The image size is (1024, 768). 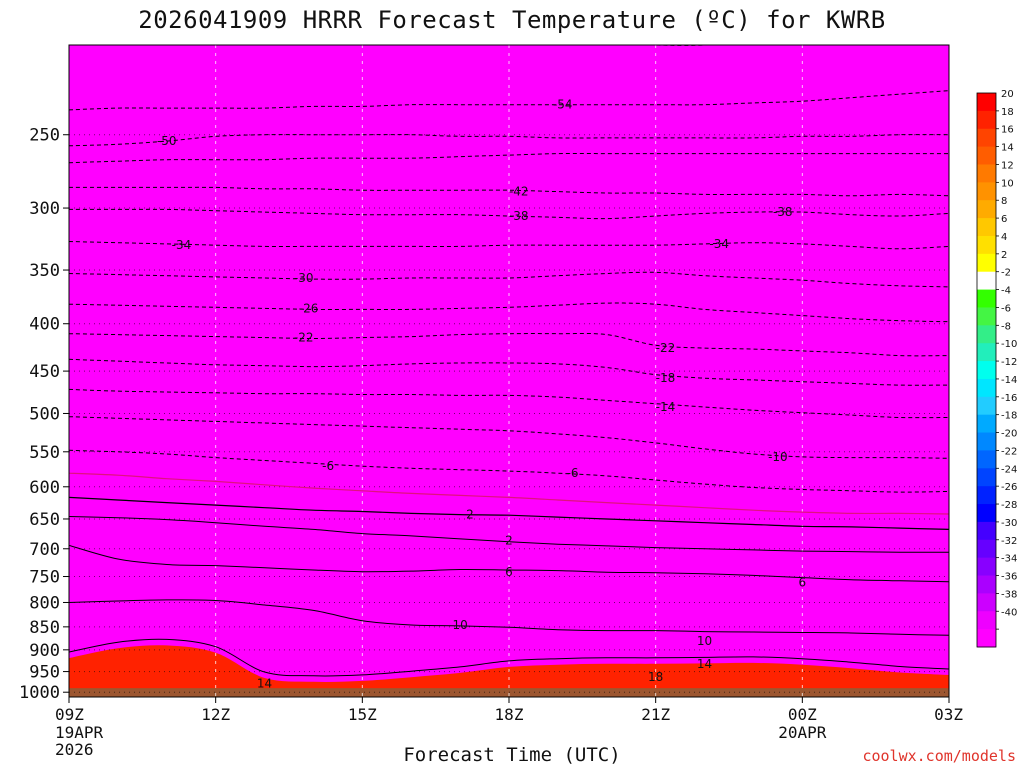 What do you see at coordinates (309, 308) in the screenshot?
I see `contour-label: -26` at bounding box center [309, 308].